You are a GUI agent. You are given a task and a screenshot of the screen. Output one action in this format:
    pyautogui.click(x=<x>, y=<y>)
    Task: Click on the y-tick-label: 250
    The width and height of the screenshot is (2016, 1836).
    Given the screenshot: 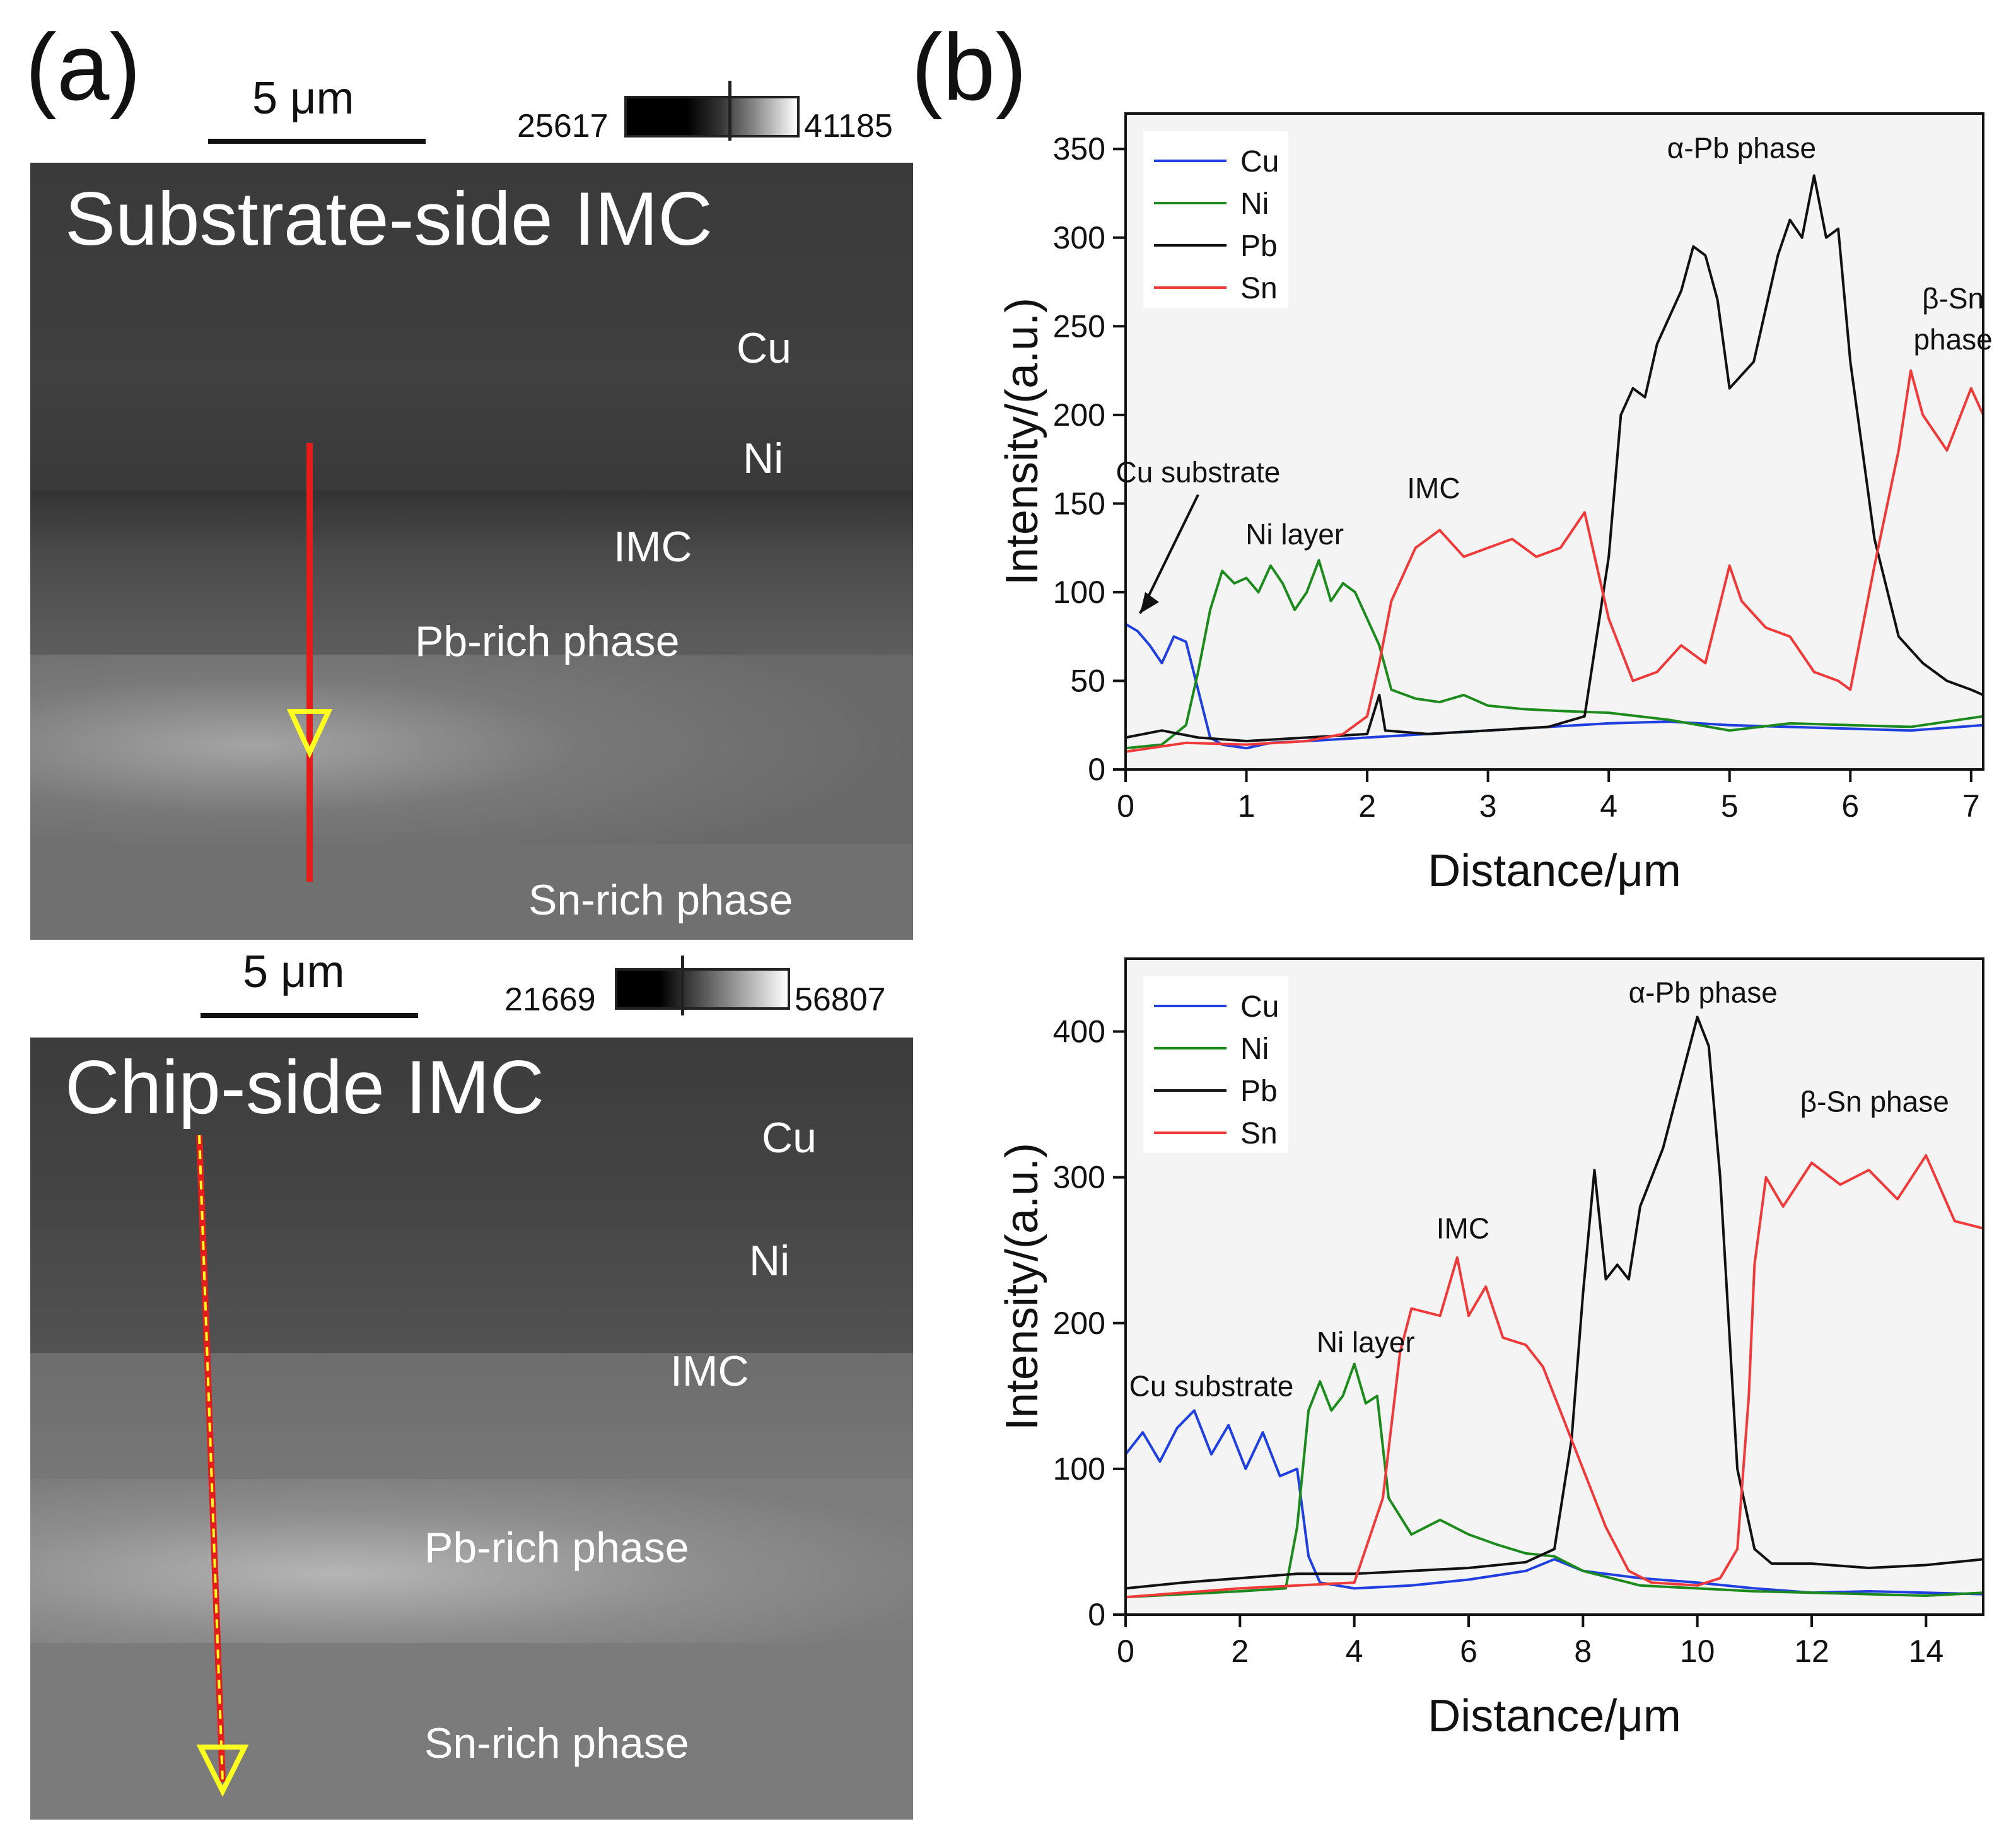 What is the action you would take?
    pyautogui.click(x=1079, y=326)
    